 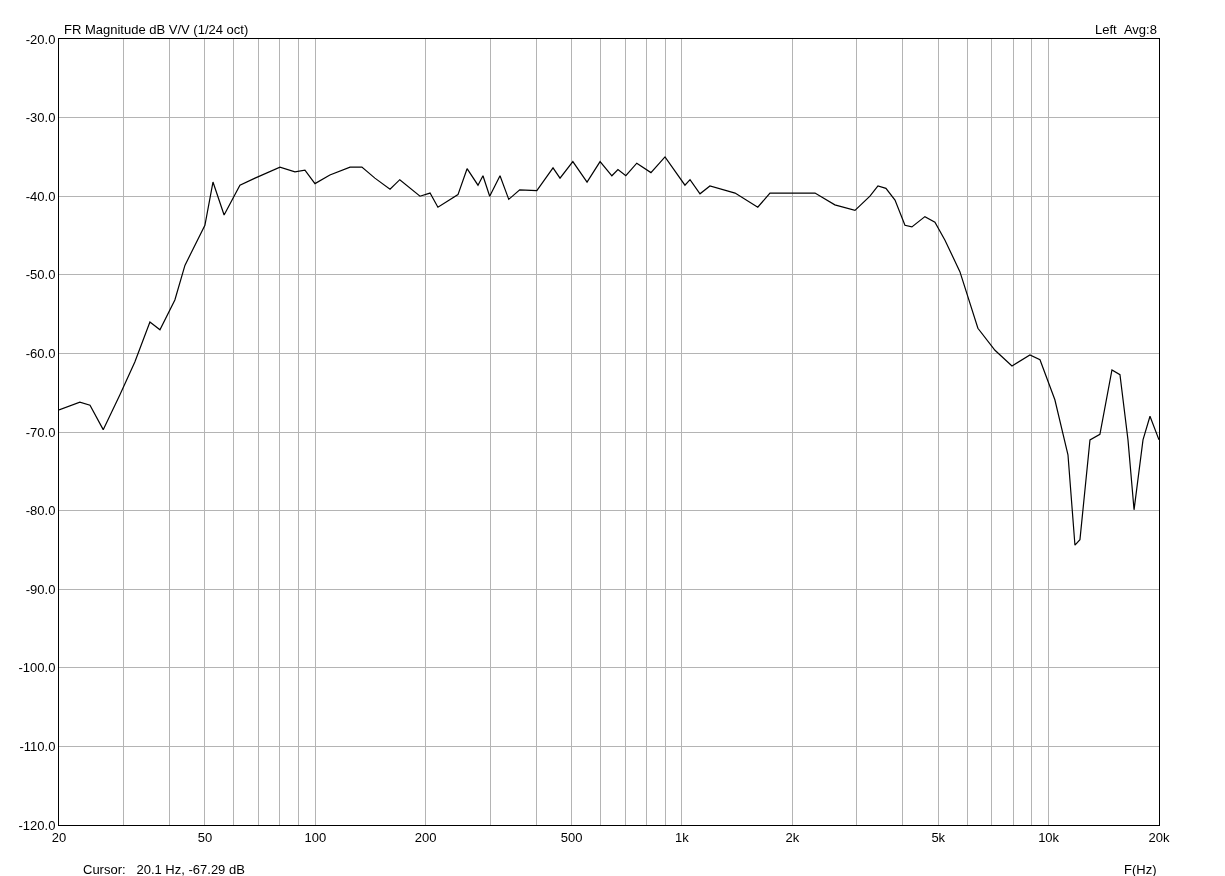 I want to click on chart-title: FR Magnitude dB V/V (1/24 oct), so click(x=156, y=29).